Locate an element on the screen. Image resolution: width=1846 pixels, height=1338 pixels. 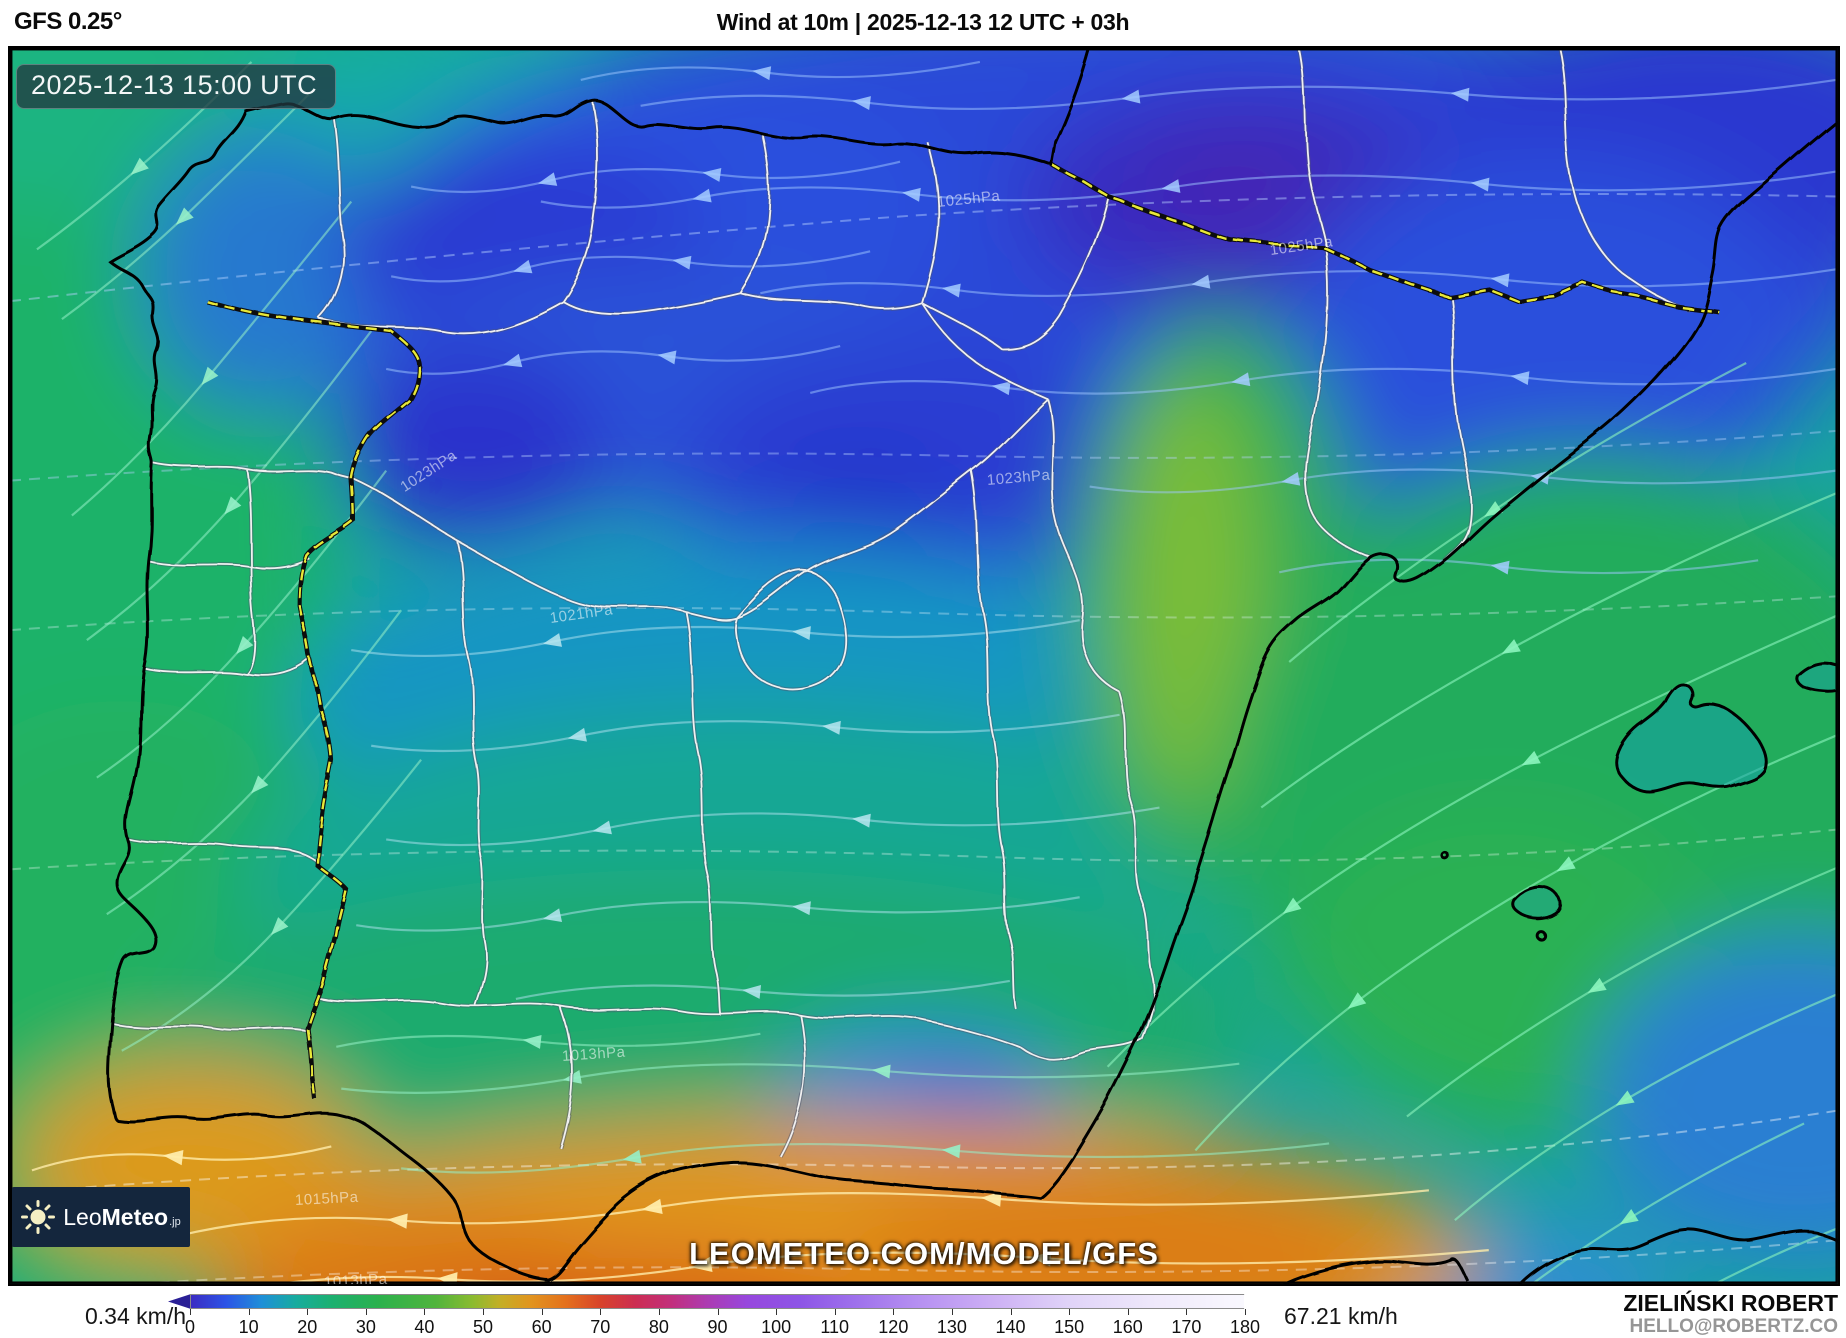
colorbar-left-tip is located at coordinates (179, 1301).